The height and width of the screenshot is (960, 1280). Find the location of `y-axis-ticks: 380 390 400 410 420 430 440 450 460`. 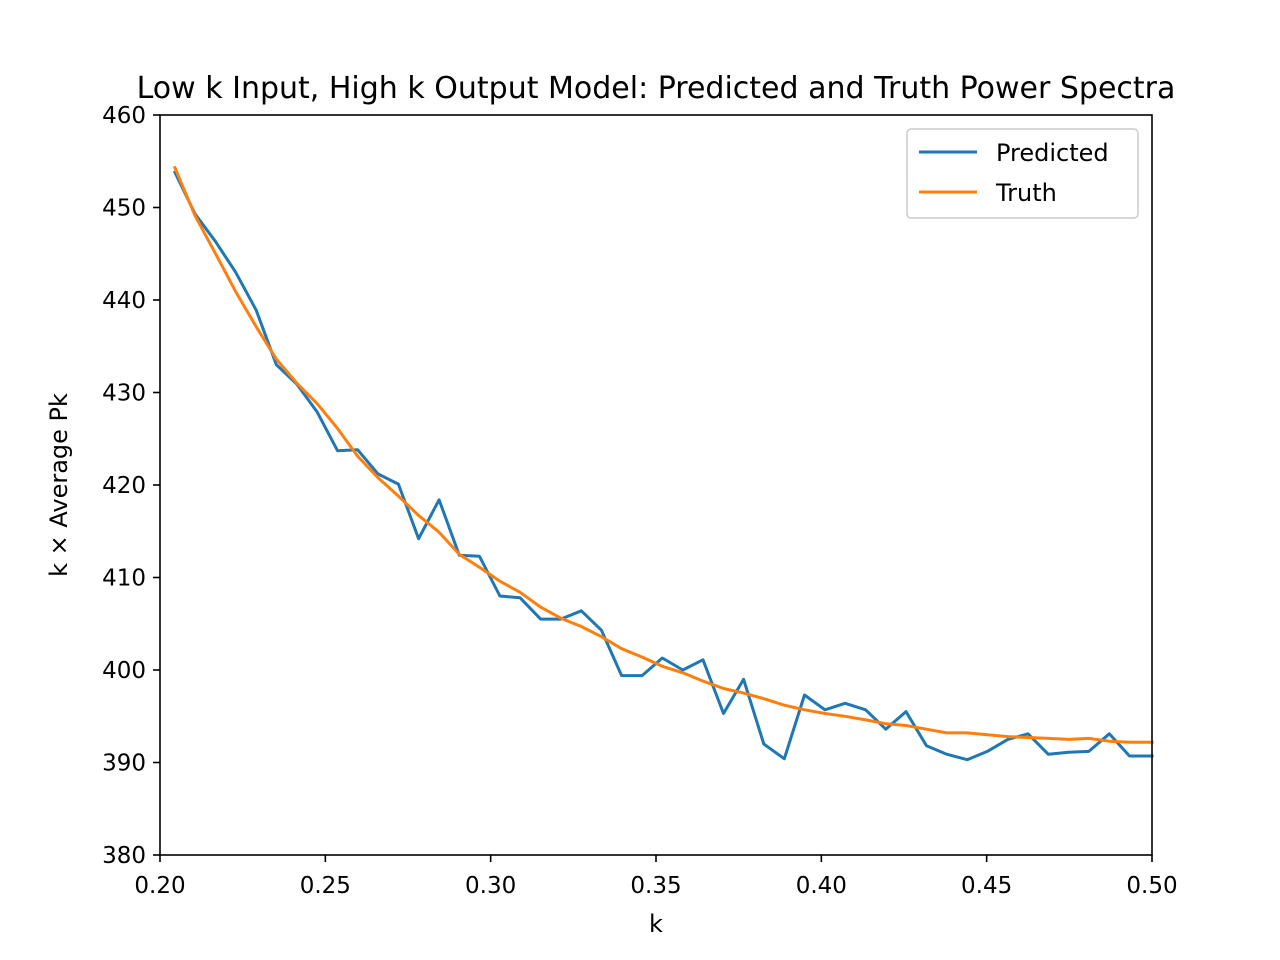

y-axis-ticks: 380 390 400 410 420 430 440 450 460 is located at coordinates (131, 486).